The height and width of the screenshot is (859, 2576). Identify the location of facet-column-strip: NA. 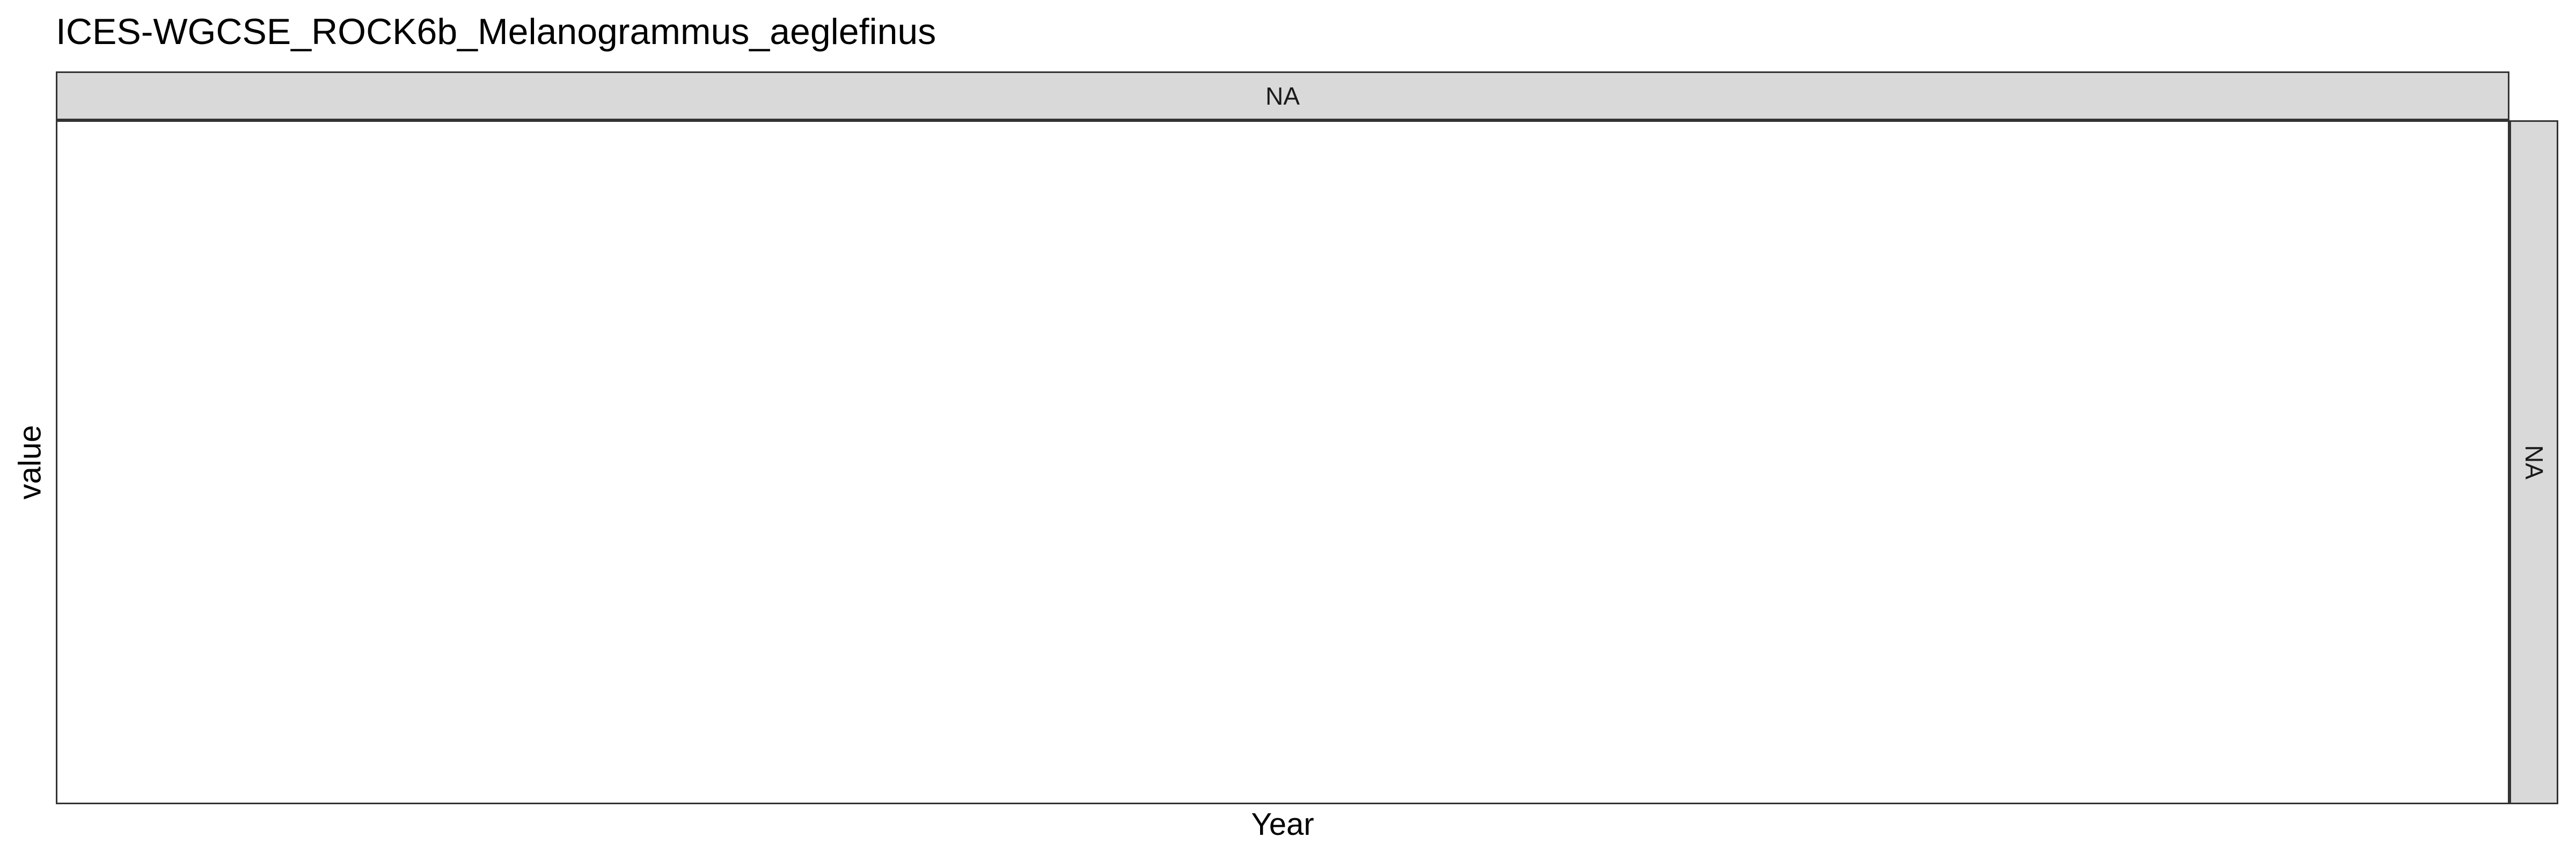
(1282, 95).